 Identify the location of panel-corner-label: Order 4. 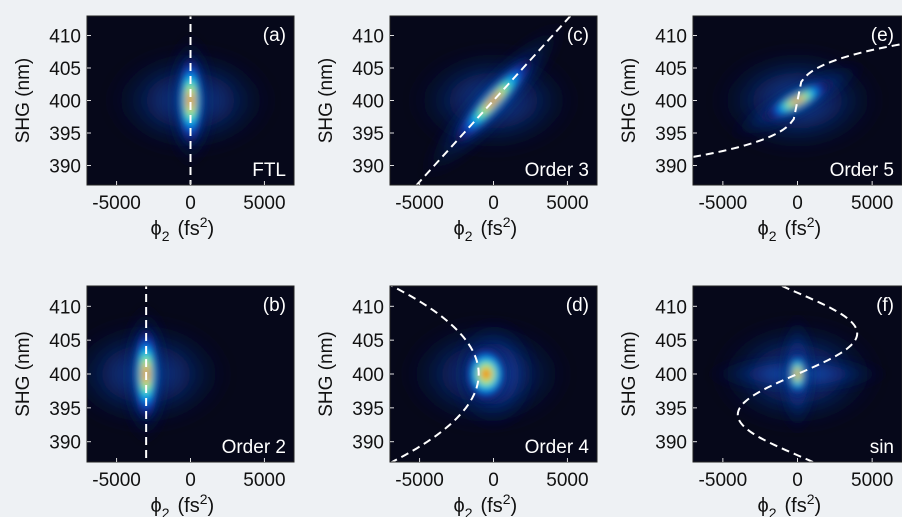
(557, 447).